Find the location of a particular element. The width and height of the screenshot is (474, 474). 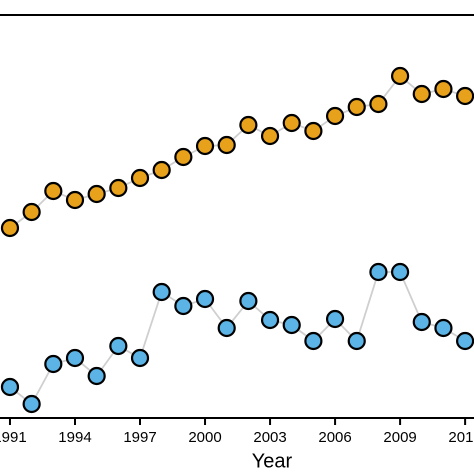

x-tick-label: 1991 is located at coordinates (13, 437).